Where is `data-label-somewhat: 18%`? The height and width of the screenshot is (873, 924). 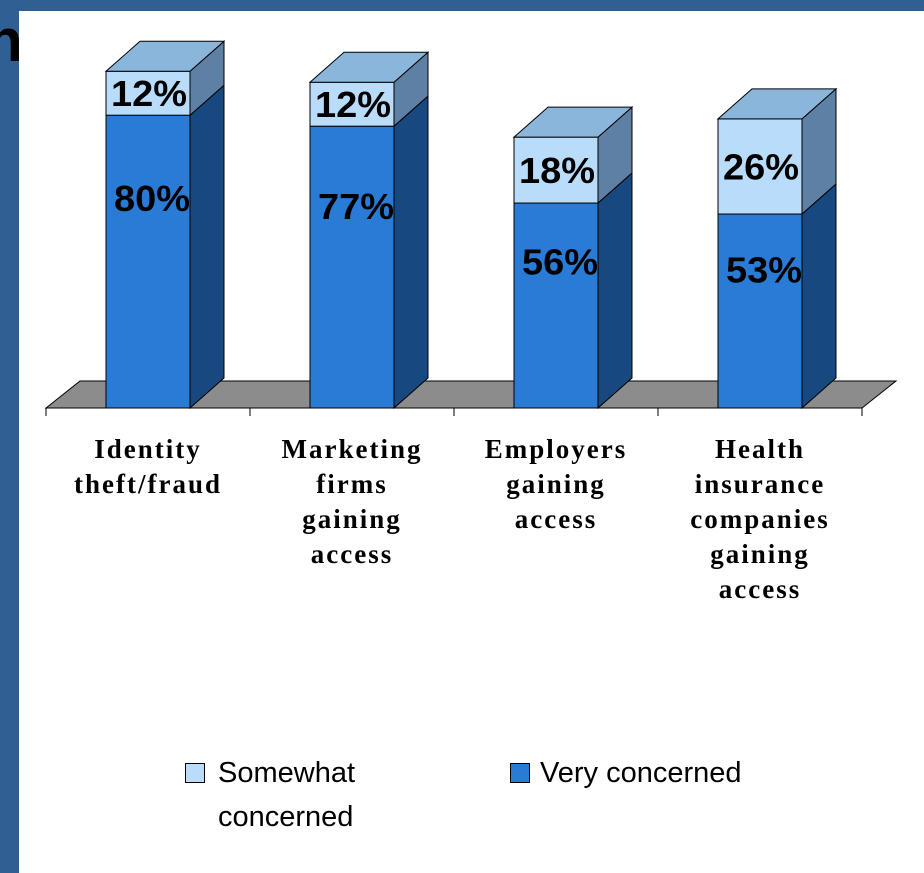
data-label-somewhat: 18% is located at coordinates (557, 170).